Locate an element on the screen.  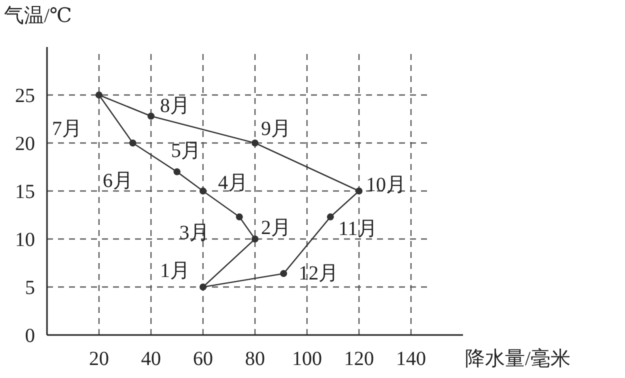
x-tick-label: 100 is located at coordinates (307, 359).